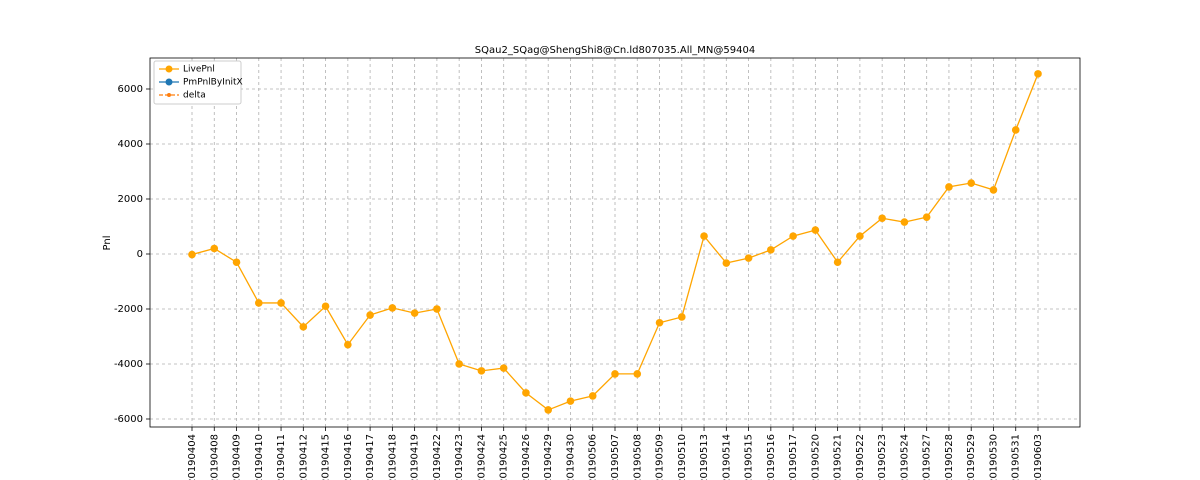  Describe the element at coordinates (459, 457) in the screenshot. I see `x-tick-label: 20190423` at that location.